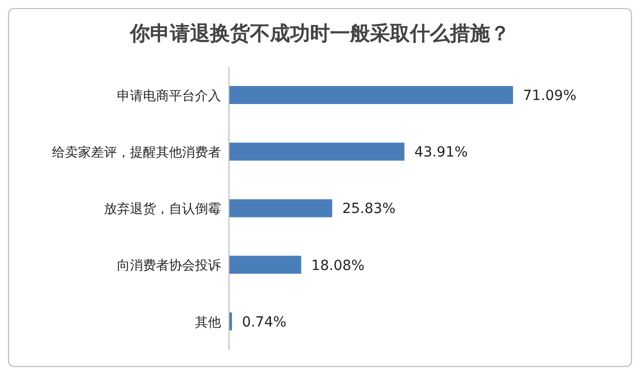 Image resolution: width=640 pixels, height=375 pixels. Describe the element at coordinates (319, 33) in the screenshot. I see `chart-title: 你申请退换货不成功时一般采取什么措施？` at that location.